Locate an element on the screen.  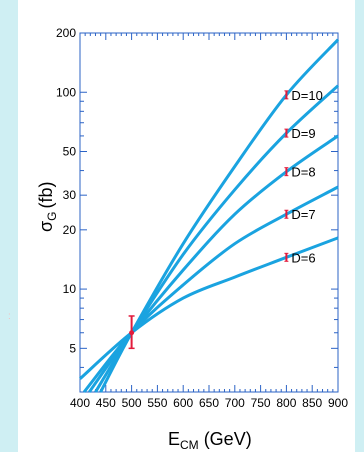
faint-mark: : is located at coordinates (9, 316).